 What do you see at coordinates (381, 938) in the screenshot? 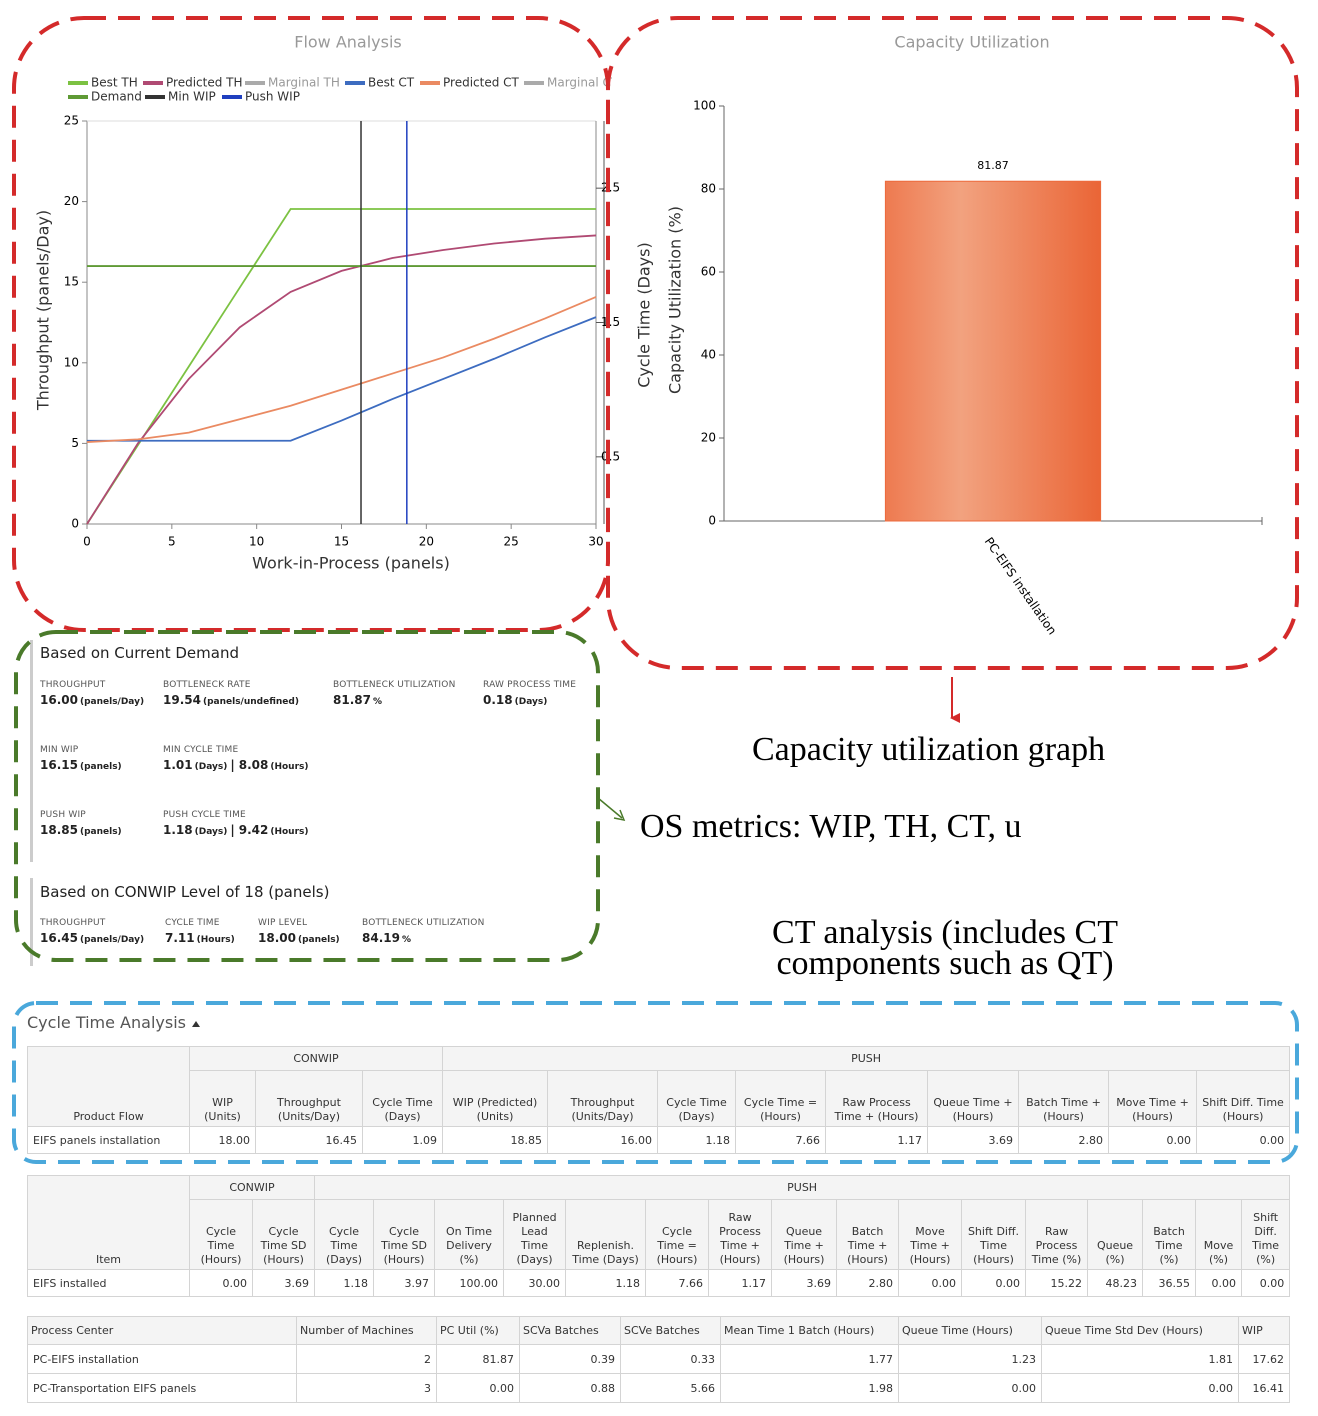
I see `metric-number: 84.19` at bounding box center [381, 938].